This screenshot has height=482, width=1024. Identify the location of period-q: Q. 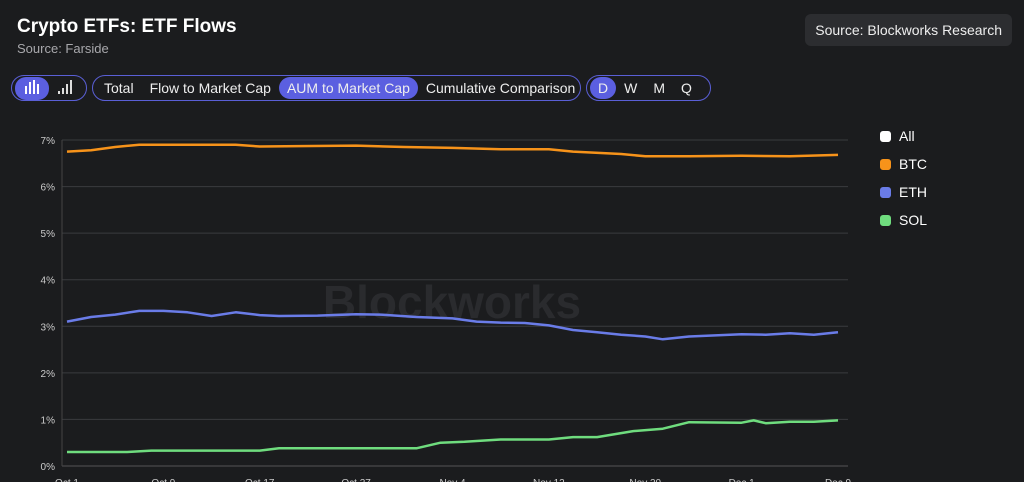
(686, 88).